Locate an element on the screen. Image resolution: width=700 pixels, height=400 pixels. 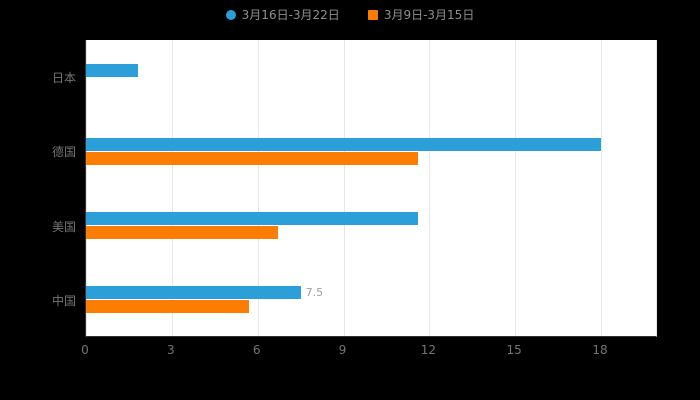
bar-德国-series1 is located at coordinates (252, 158).